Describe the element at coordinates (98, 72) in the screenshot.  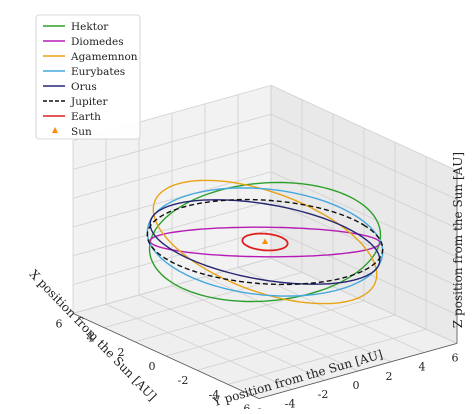
I see `legend-label-eurybates: Eurybates` at that location.